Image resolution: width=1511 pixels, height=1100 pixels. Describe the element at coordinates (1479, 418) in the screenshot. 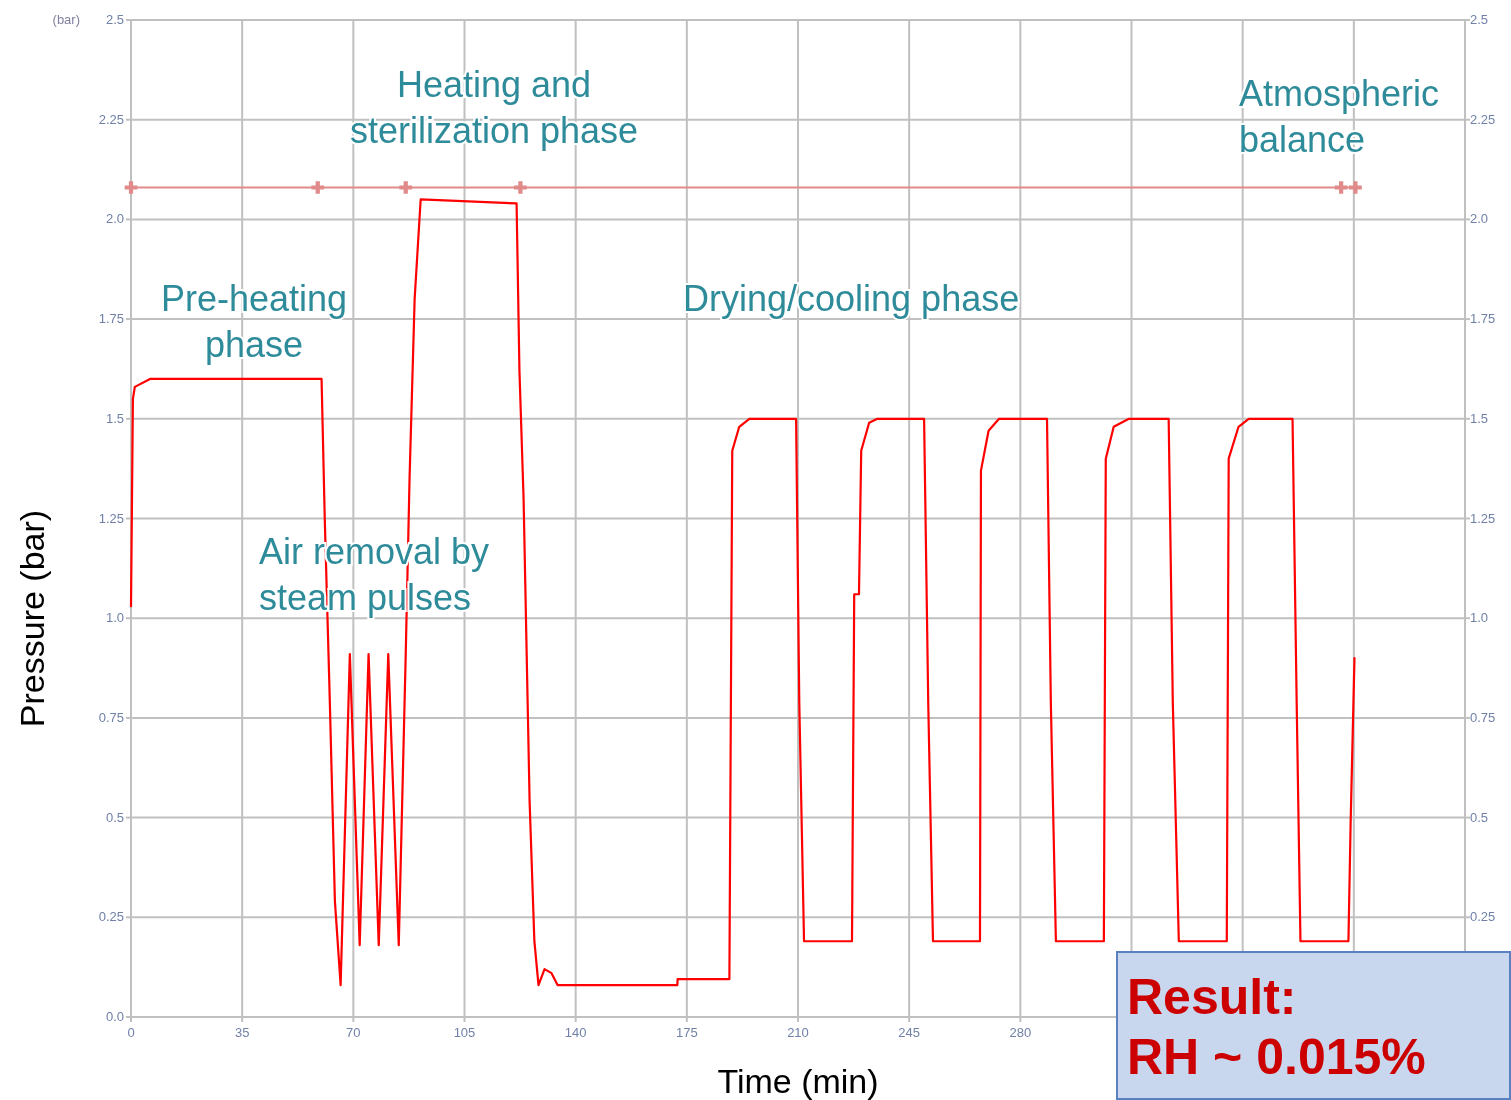

I see `y2-tick-label: 1.5` at that location.